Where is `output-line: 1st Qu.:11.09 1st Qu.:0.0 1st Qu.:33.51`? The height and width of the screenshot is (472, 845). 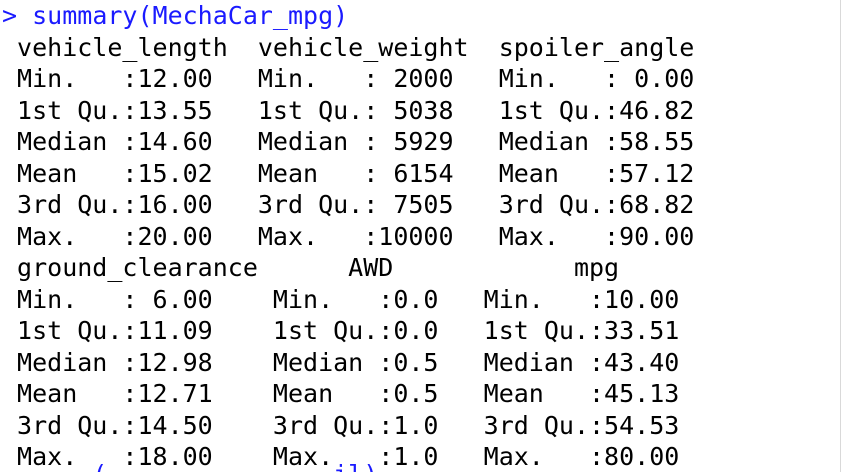
output-line: 1st Qu.:11.09 1st Qu.:0.0 1st Qu.:33.51 is located at coordinates (341, 330).